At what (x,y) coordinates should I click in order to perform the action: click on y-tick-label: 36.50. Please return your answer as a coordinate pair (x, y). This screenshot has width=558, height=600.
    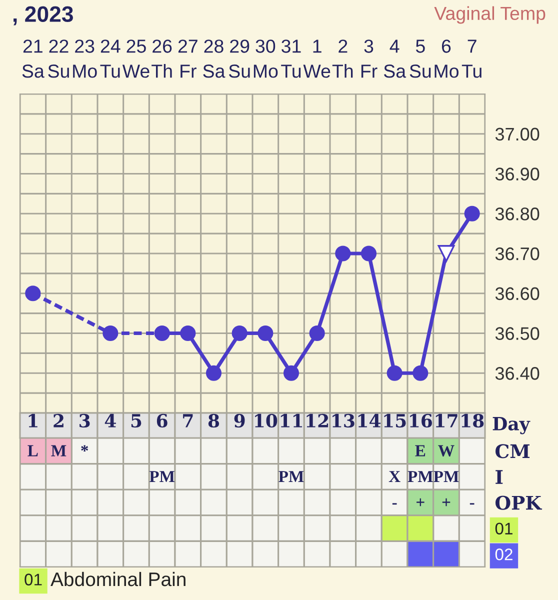
    Looking at the image, I should click on (517, 333).